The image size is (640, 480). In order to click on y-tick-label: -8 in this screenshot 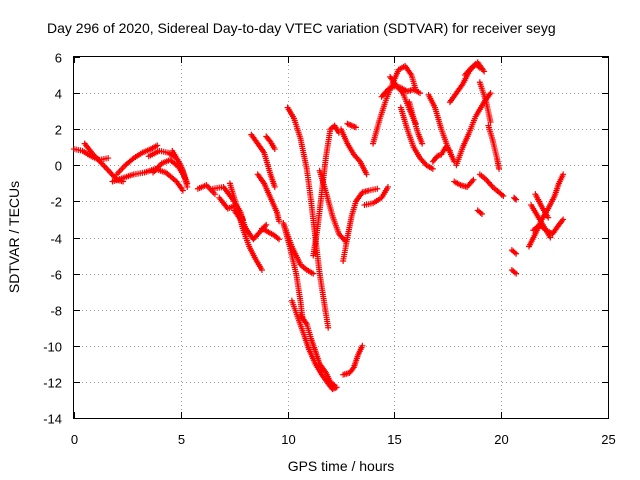, I will do `click(56, 311)`.